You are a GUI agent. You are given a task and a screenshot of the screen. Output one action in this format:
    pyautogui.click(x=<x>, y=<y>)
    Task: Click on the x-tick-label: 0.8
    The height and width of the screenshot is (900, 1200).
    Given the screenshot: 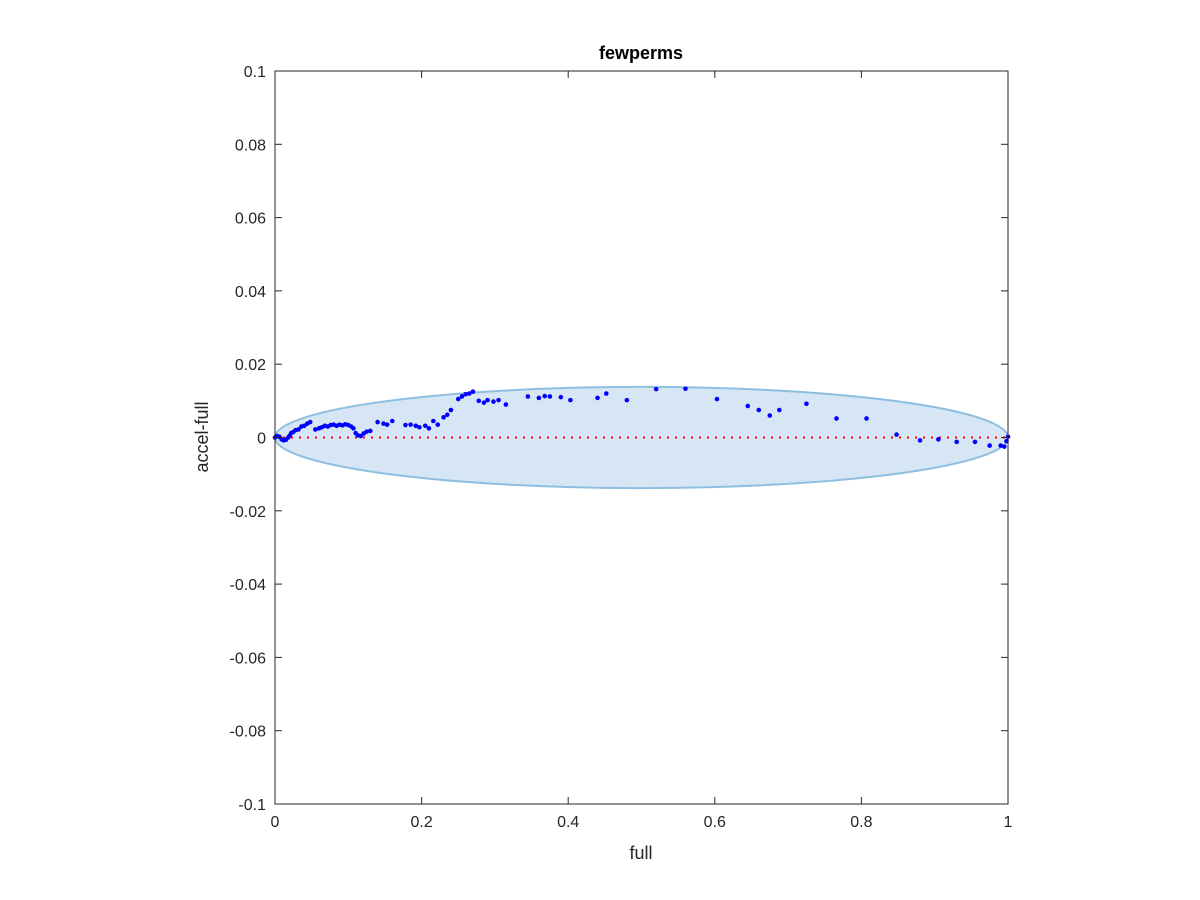 What is the action you would take?
    pyautogui.click(x=861, y=822)
    